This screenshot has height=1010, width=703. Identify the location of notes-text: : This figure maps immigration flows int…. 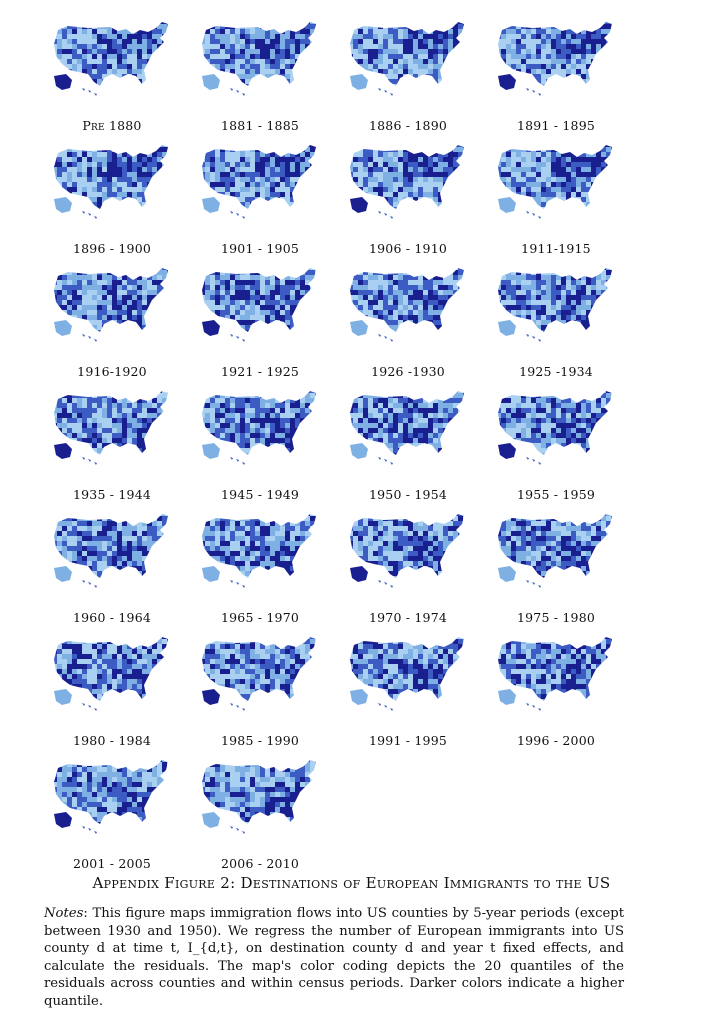
(334, 957).